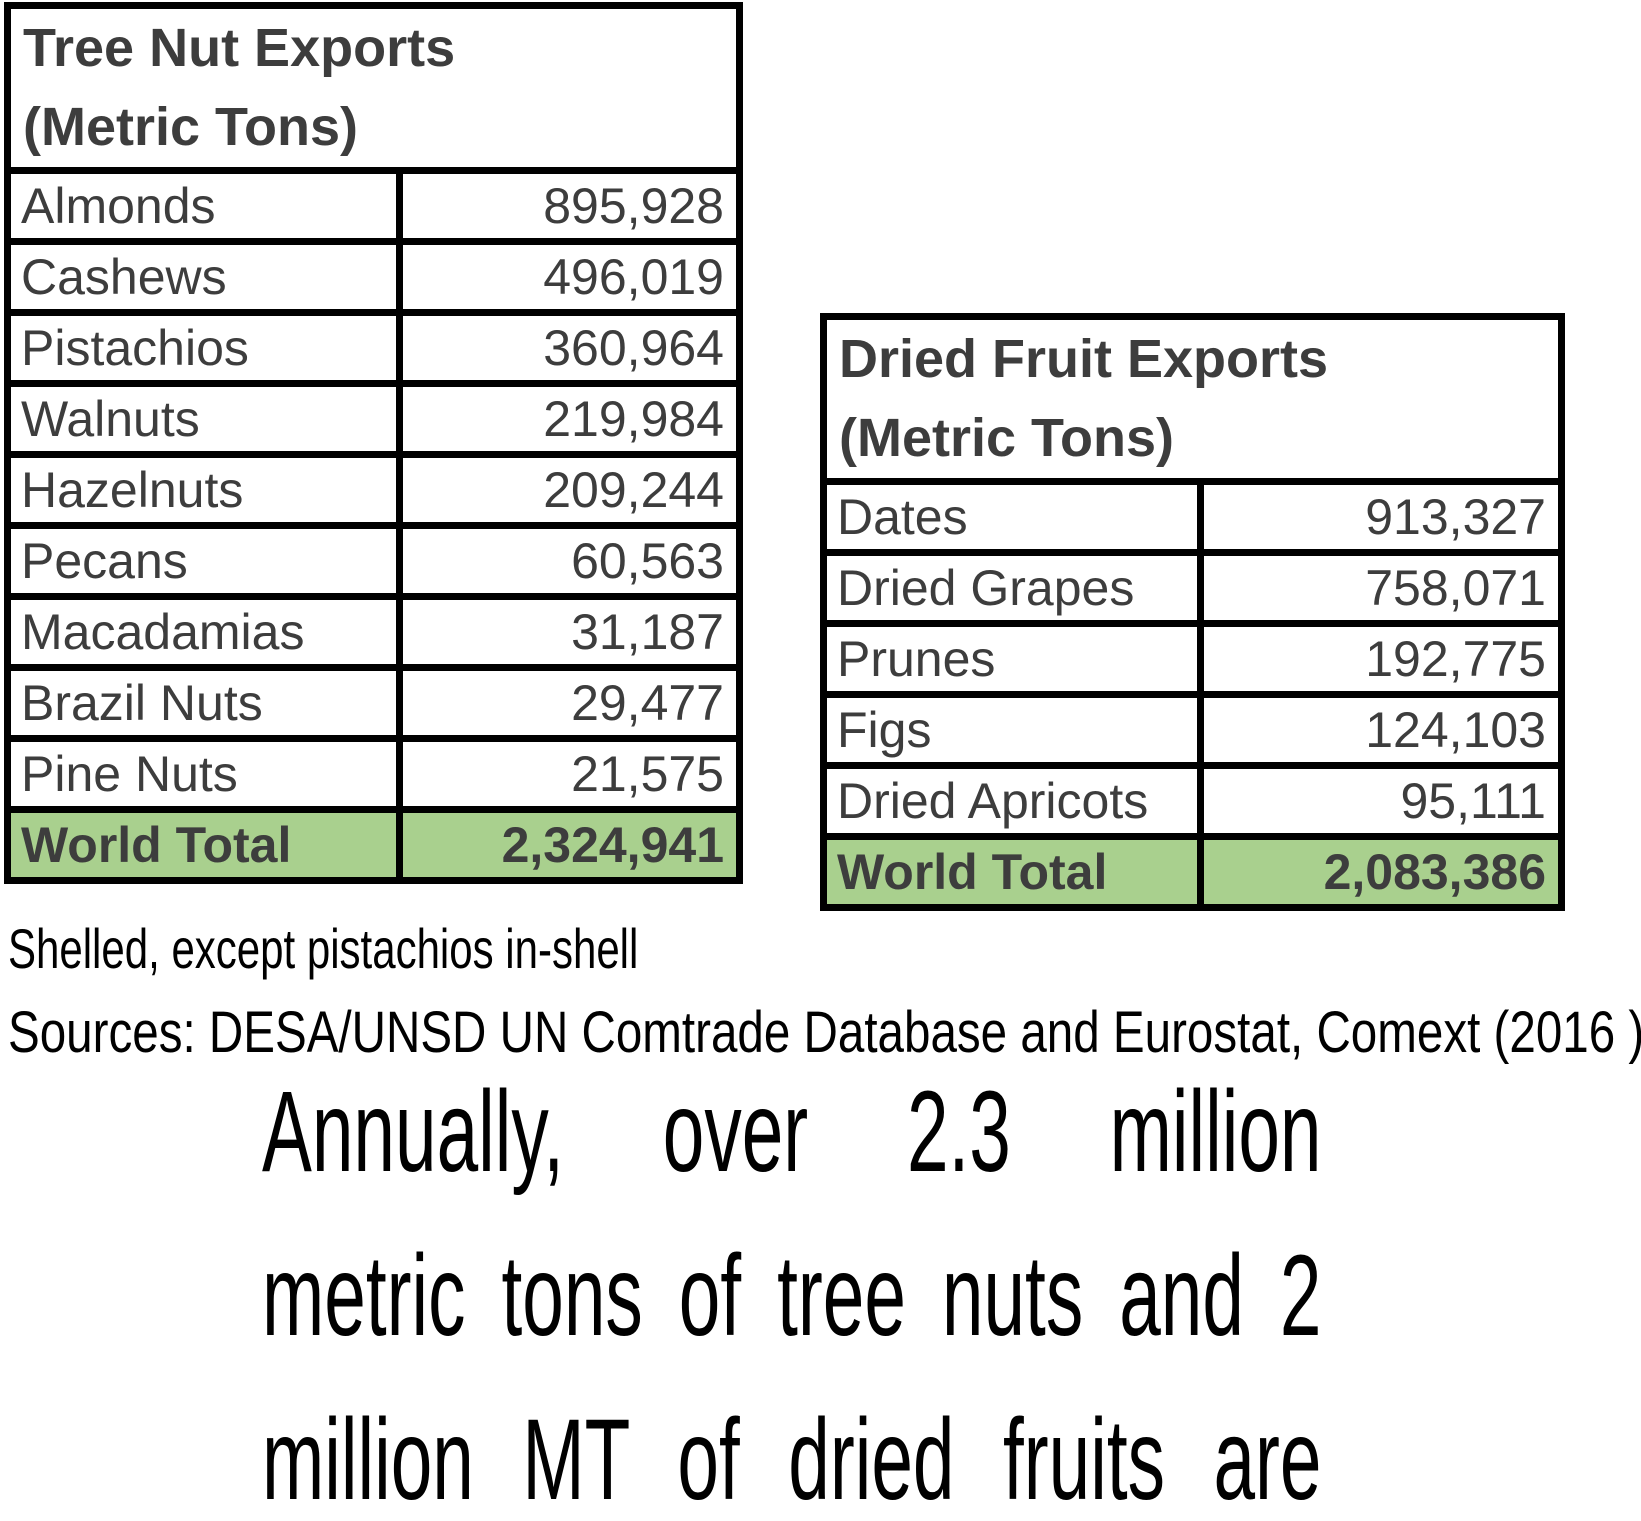  What do you see at coordinates (792, 1458) in the screenshot?
I see `caption-line-3: million MT of dried fruits are` at bounding box center [792, 1458].